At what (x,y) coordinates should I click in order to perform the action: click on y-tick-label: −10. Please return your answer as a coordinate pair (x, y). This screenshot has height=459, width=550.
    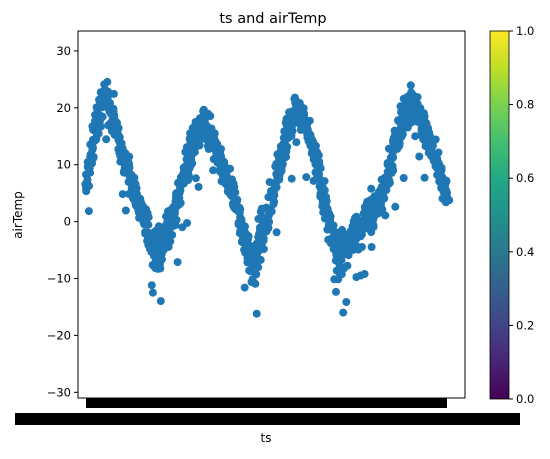
    Looking at the image, I should click on (59, 279).